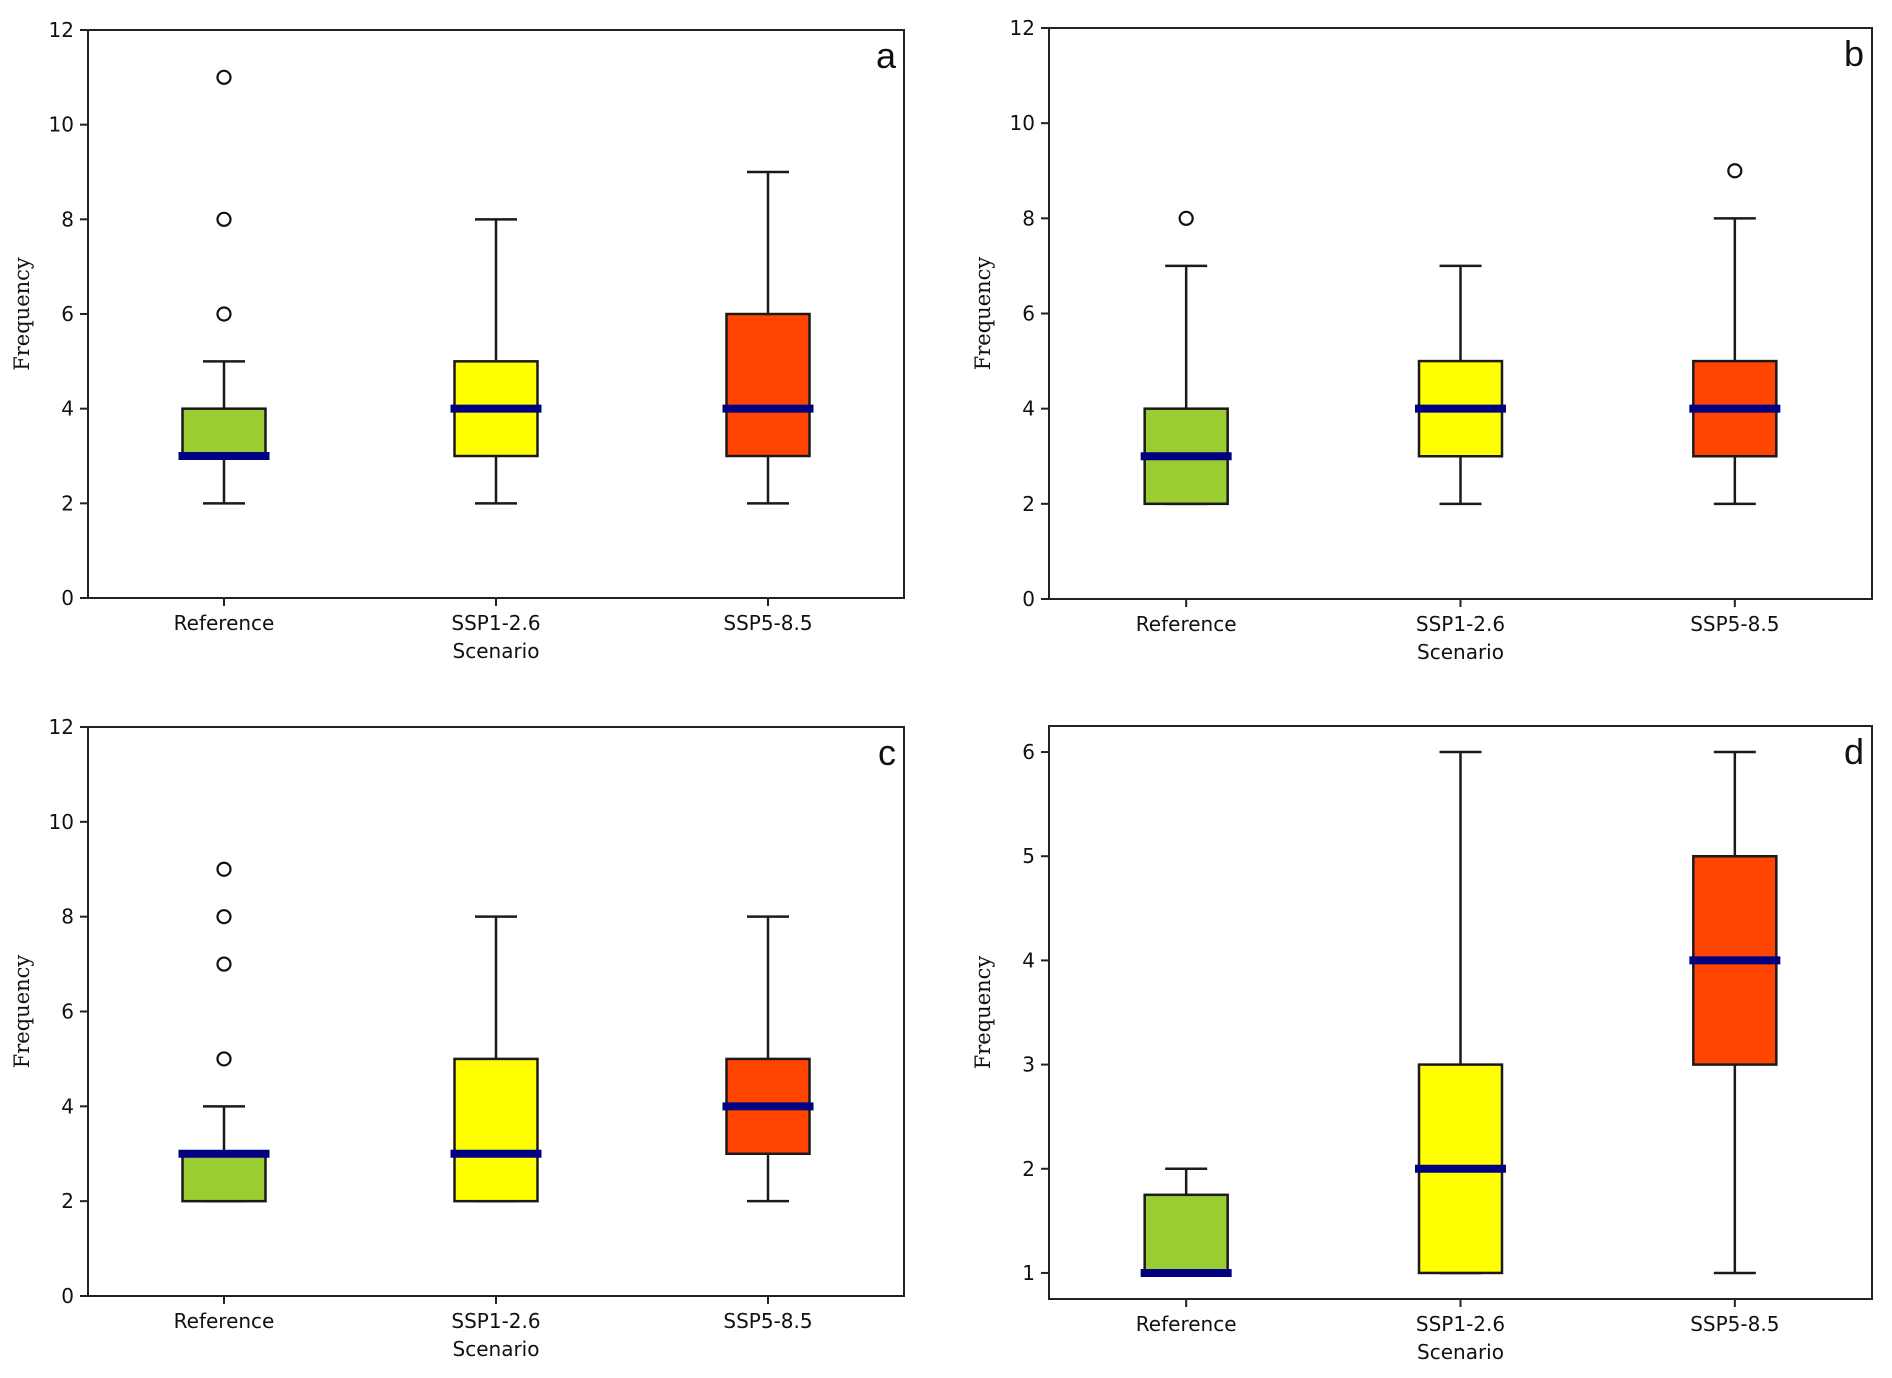  What do you see at coordinates (1028, 856) in the screenshot?
I see `y-tick-label: 5` at bounding box center [1028, 856].